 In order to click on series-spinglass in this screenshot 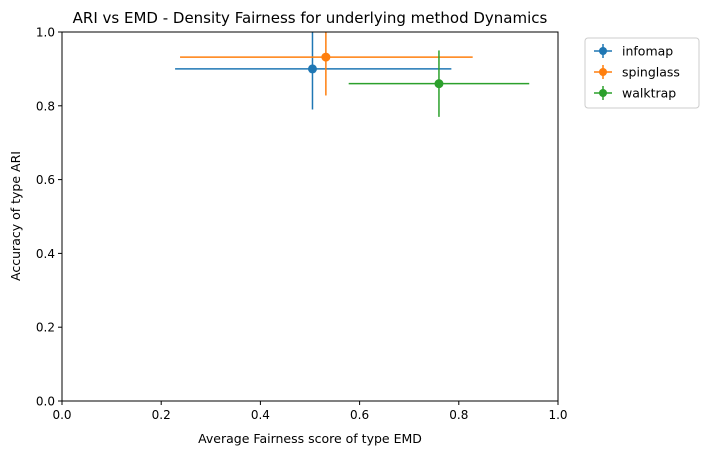, I will do `click(326, 64)`.